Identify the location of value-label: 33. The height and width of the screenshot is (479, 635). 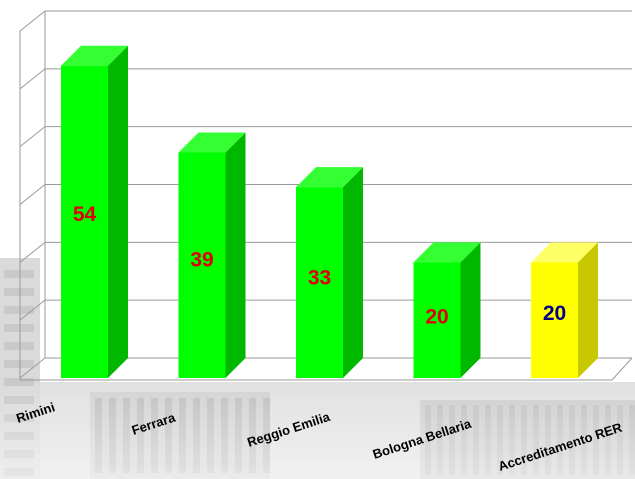
(319, 277).